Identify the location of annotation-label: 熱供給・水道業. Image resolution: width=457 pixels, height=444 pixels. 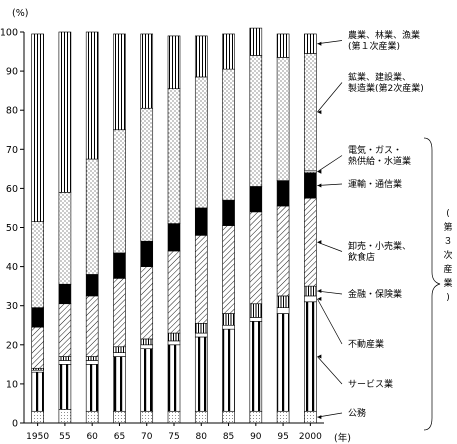
(379, 161).